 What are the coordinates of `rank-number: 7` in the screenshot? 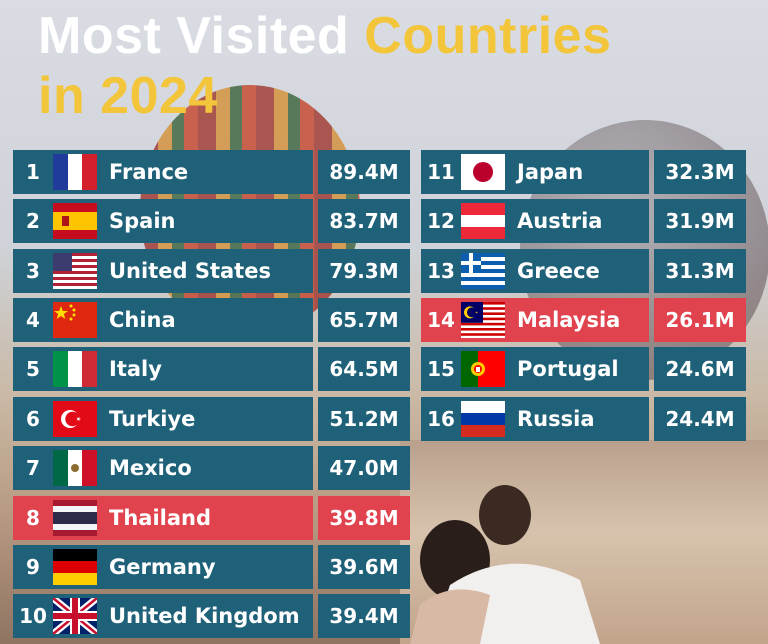 It's located at (33, 468).